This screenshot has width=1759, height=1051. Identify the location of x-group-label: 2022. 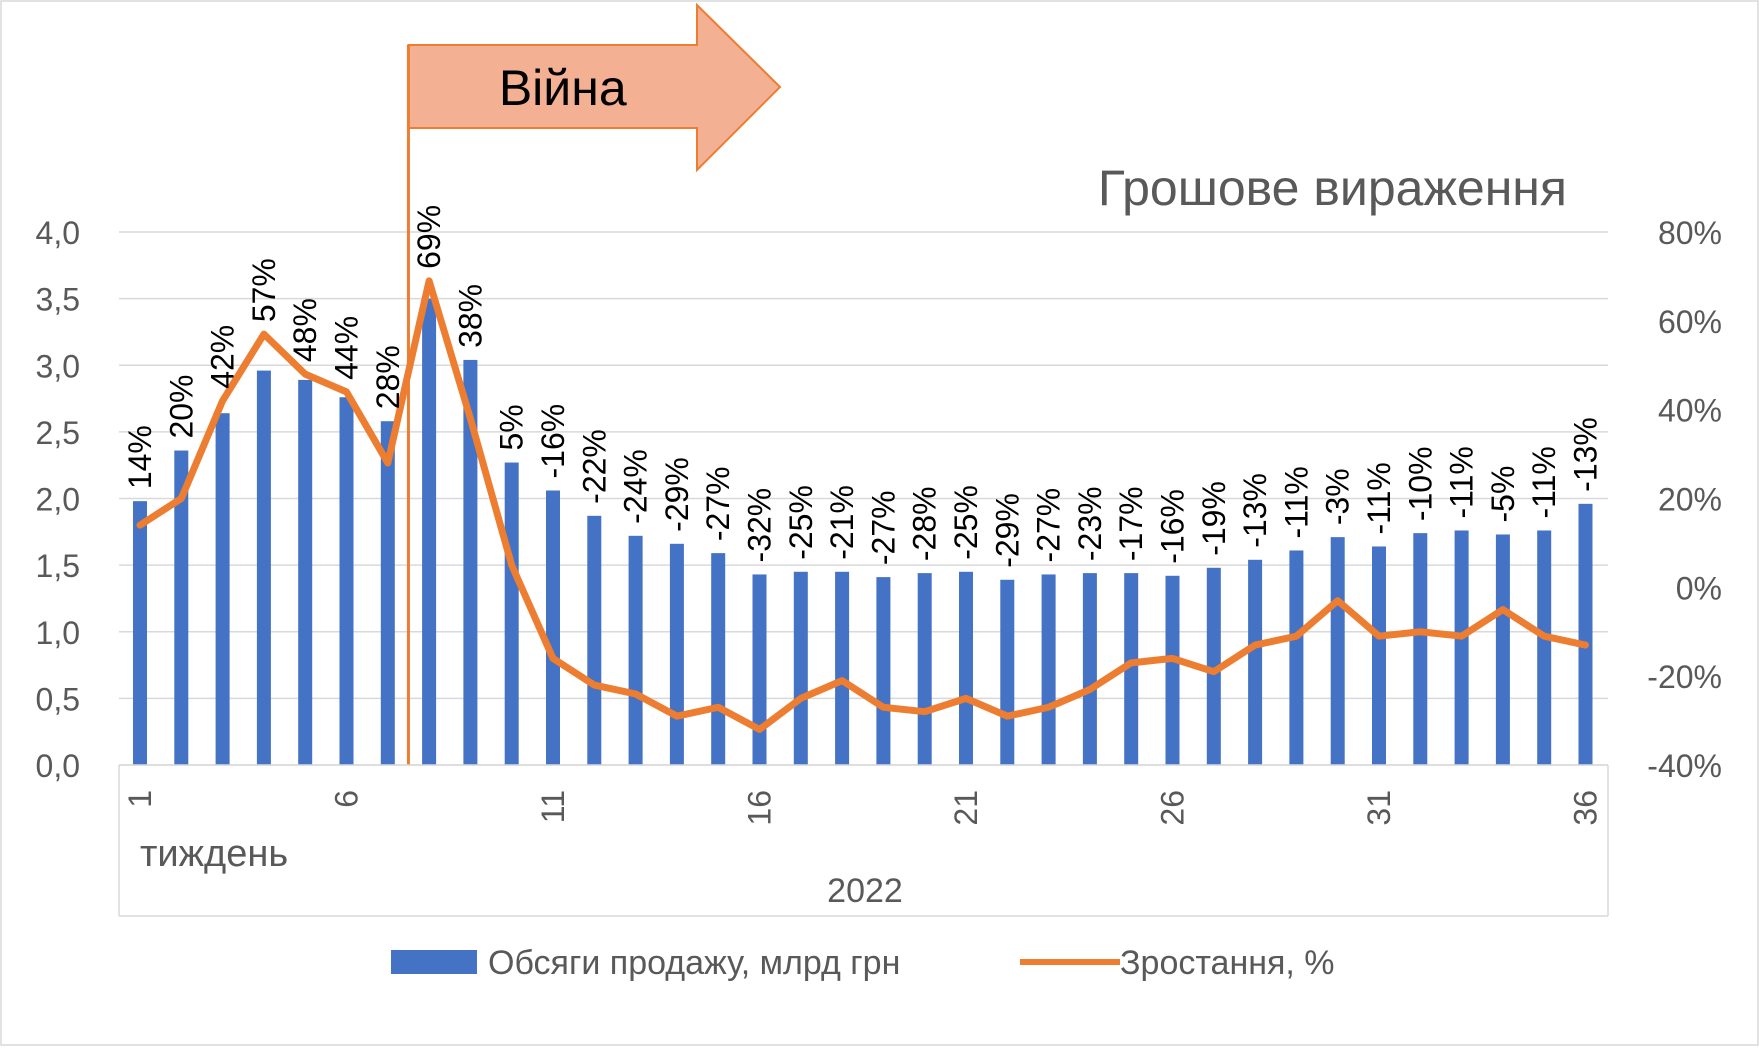
(865, 891).